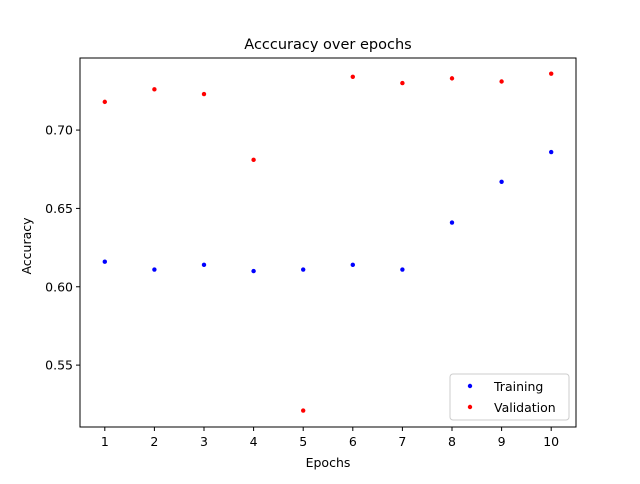 This screenshot has height=484, width=640. What do you see at coordinates (254, 441) in the screenshot?
I see `x-tick-label: 4` at bounding box center [254, 441].